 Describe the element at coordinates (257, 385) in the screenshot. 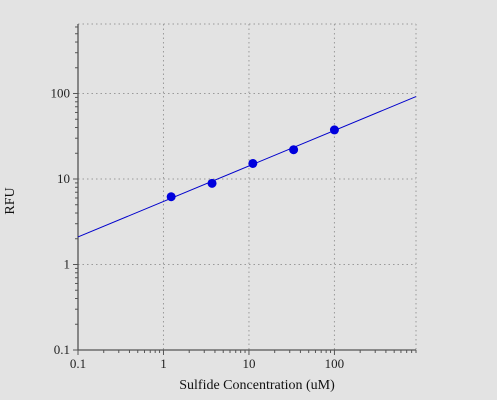

I see `x-axis-label: Sulfide Concentration (uM)` at that location.